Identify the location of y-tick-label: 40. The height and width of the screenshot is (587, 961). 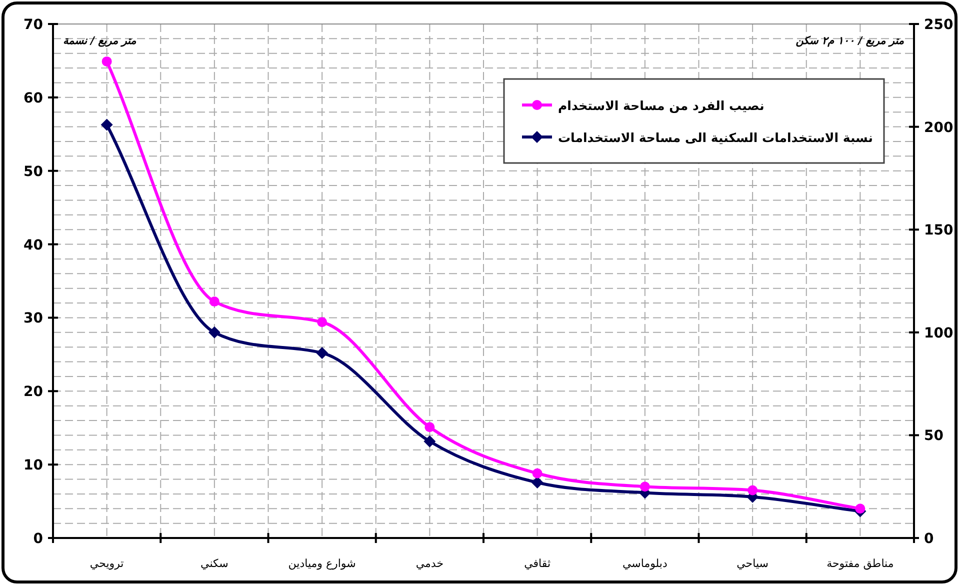
(34, 245).